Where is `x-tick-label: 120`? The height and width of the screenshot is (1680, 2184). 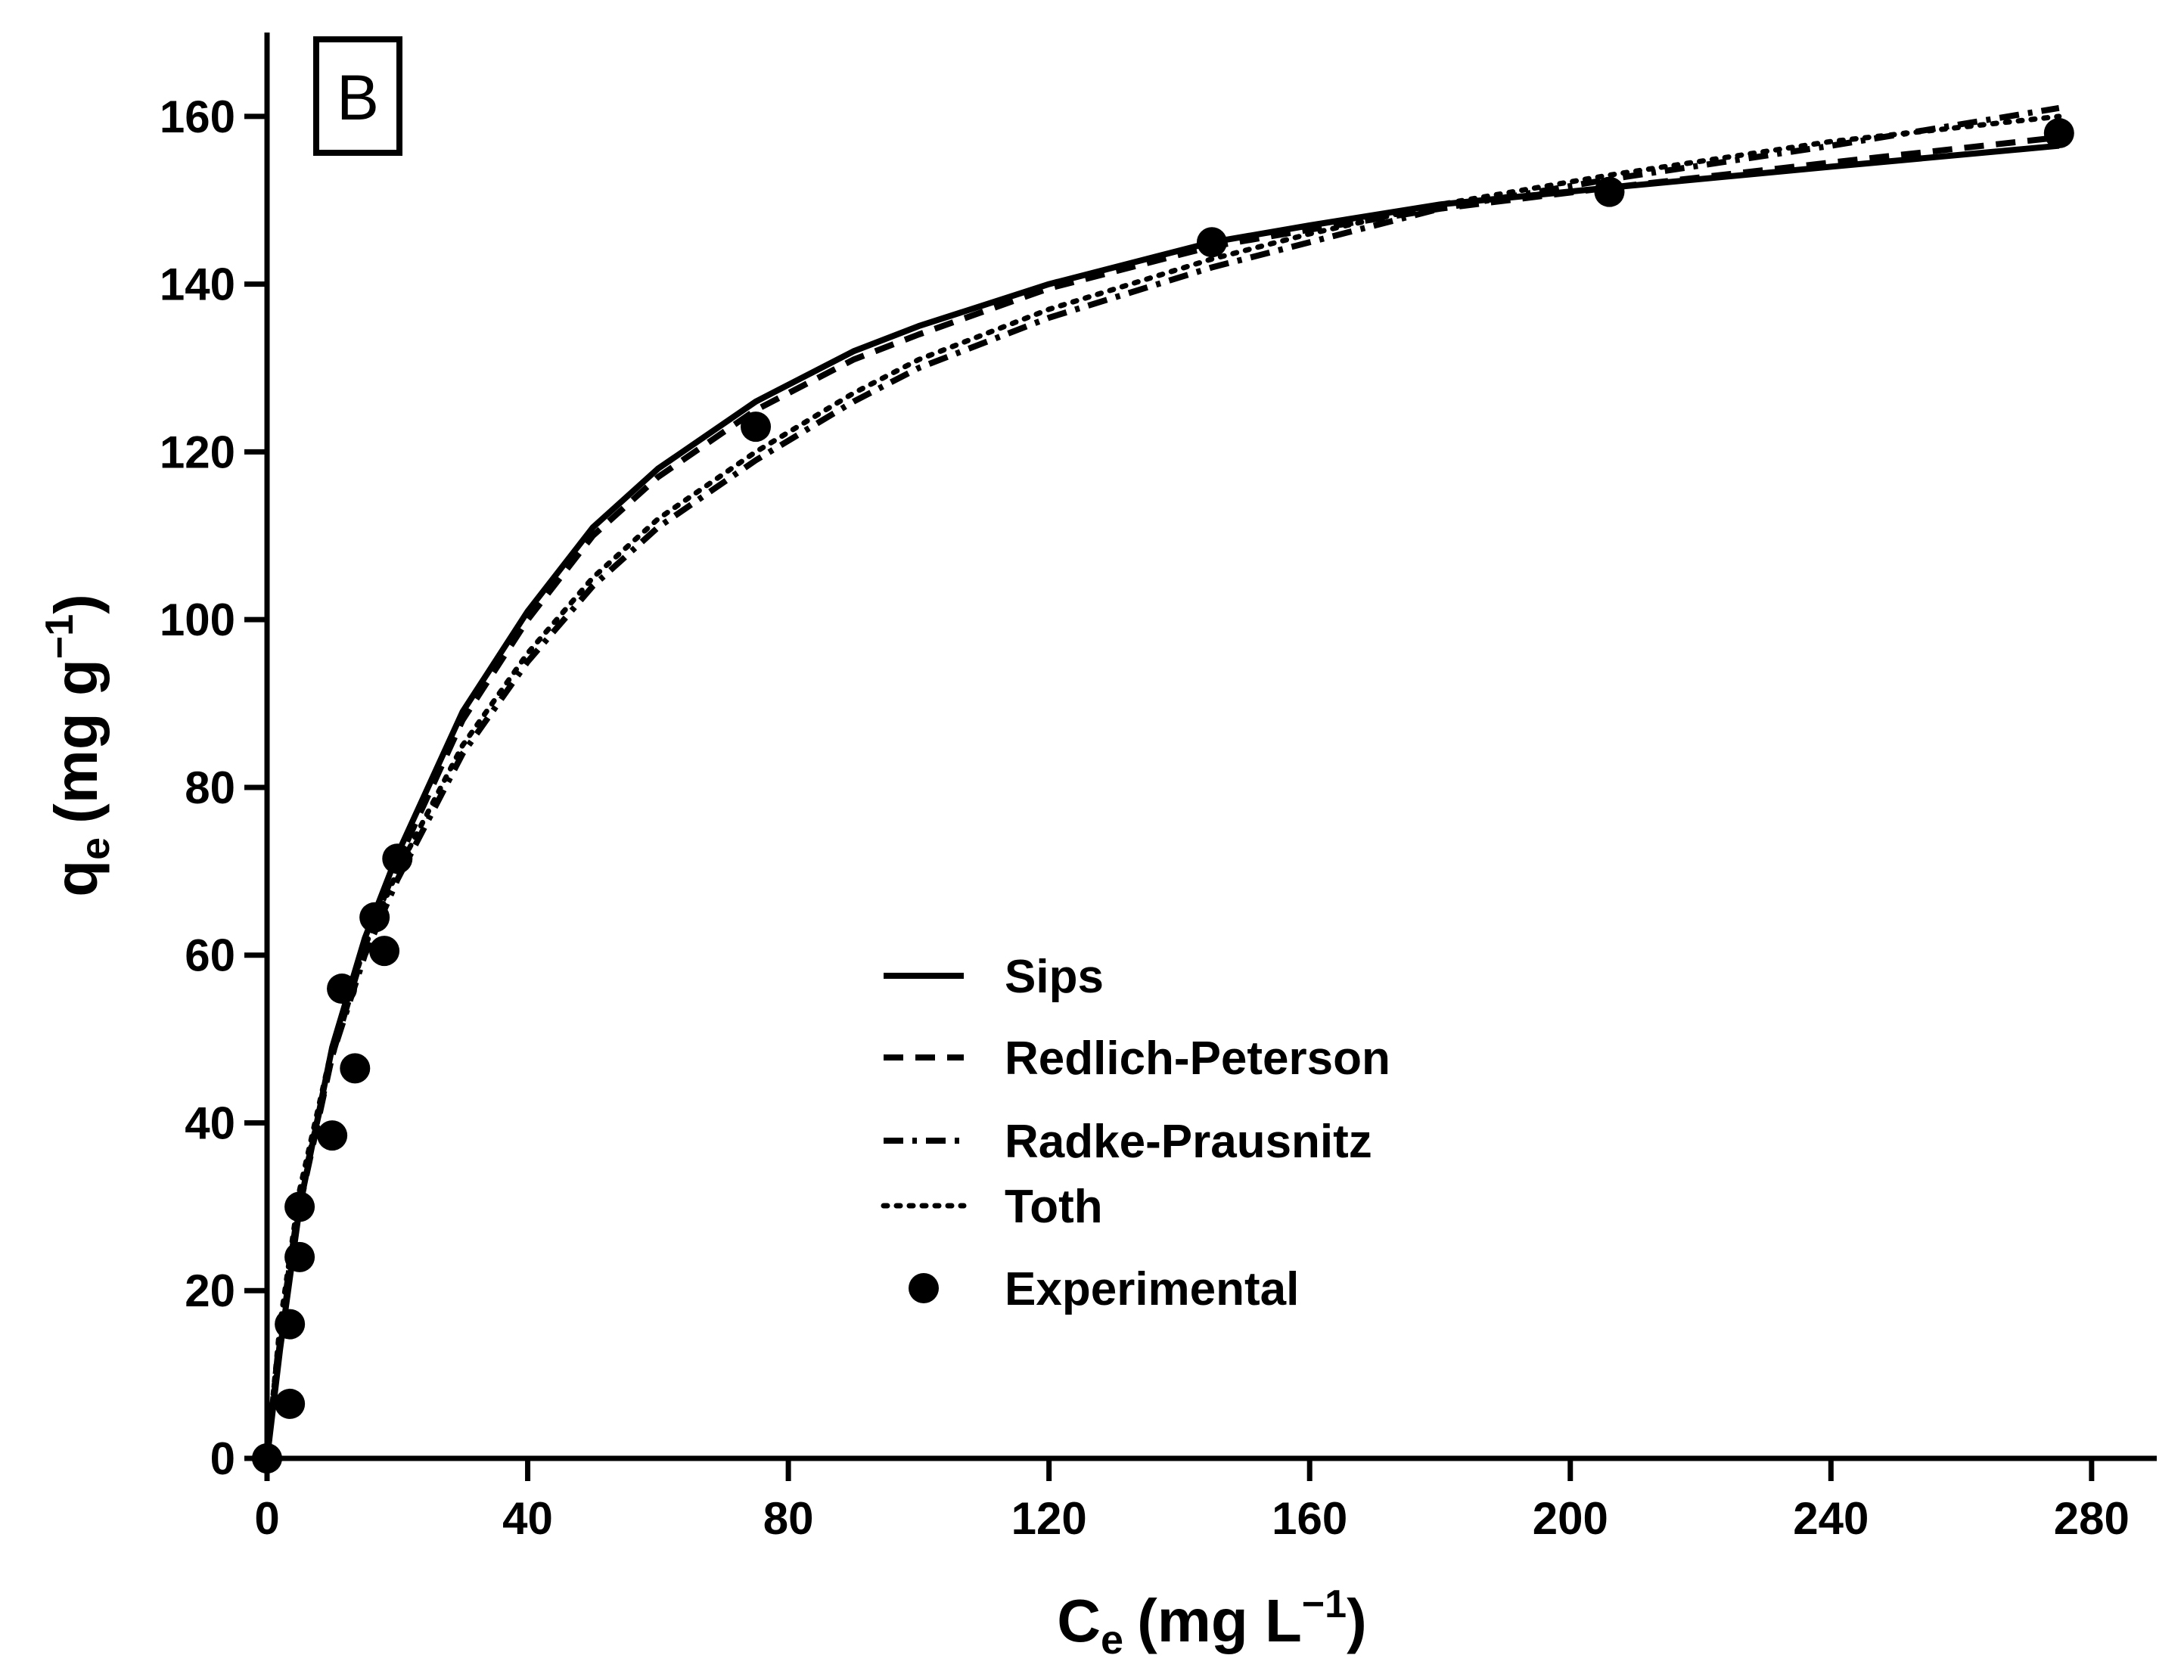
x-tick-label: 120 is located at coordinates (1049, 1518).